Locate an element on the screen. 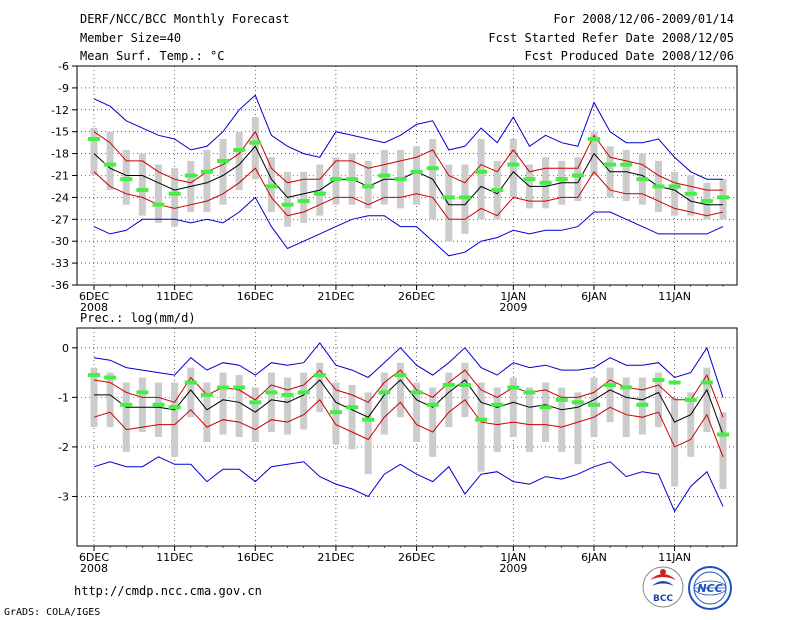 Image resolution: width=800 pixels, height=620 pixels. y-tick-label: -3 is located at coordinates (63, 496).